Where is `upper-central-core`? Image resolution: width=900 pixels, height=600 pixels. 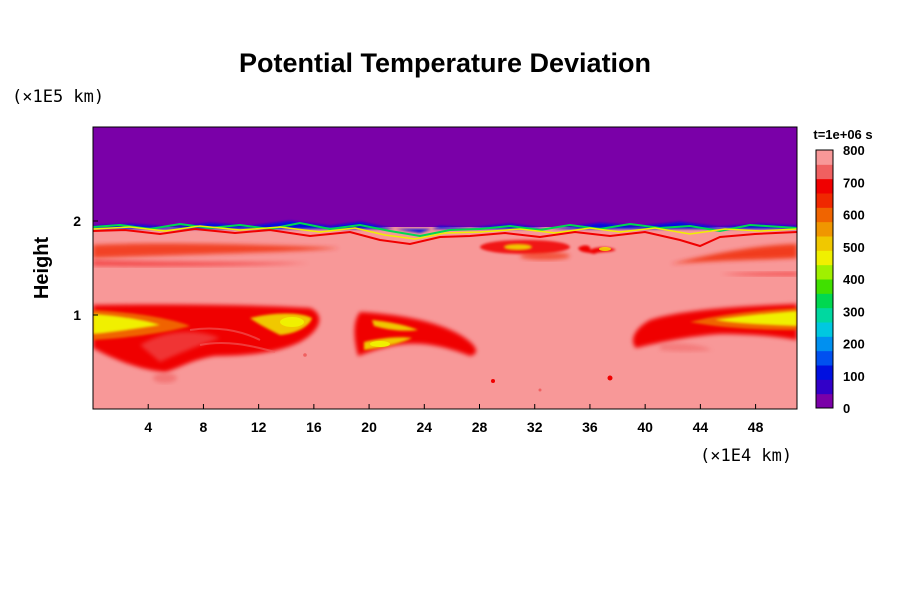
upper-central-core is located at coordinates (518, 247).